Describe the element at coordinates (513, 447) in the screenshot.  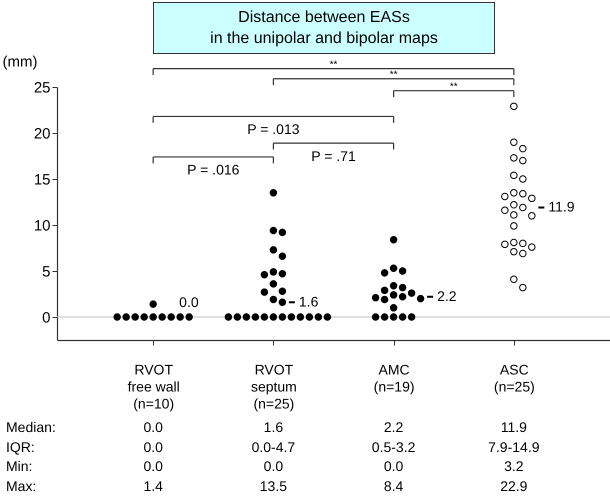
I see `text: 7.9-14.9` at that location.